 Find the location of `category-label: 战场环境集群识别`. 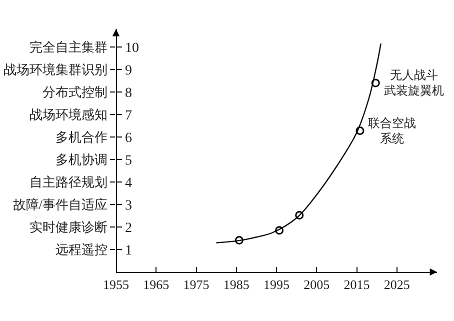

category-label: 战场环境集群识别 is located at coordinates (55, 70).